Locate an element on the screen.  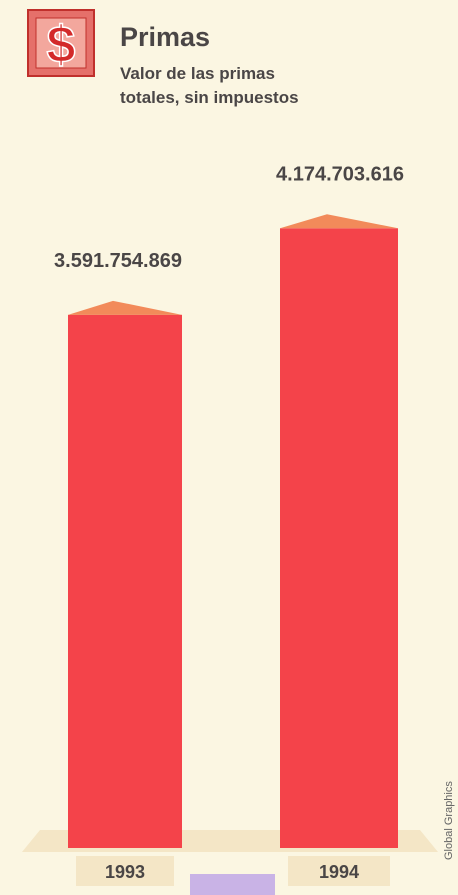
credit: Global Graphics is located at coordinates (449, 820).